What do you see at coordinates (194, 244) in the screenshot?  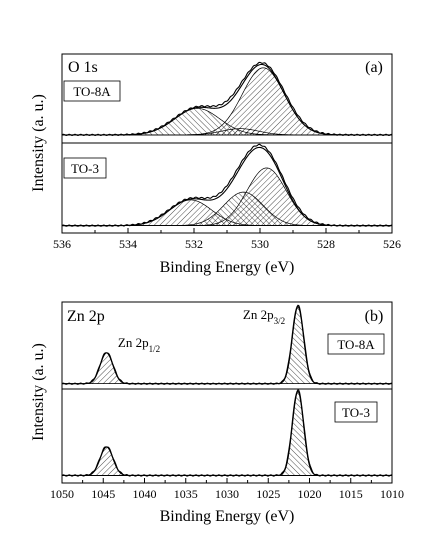 I see `panel-a-x-tick-label: 532` at bounding box center [194, 244].